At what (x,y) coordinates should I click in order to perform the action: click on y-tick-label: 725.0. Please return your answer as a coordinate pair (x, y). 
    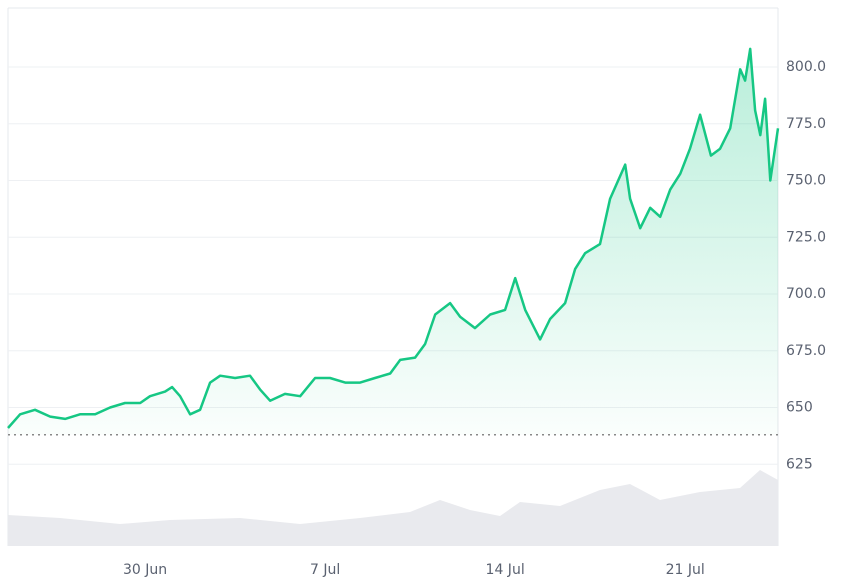
    Looking at the image, I should click on (806, 237).